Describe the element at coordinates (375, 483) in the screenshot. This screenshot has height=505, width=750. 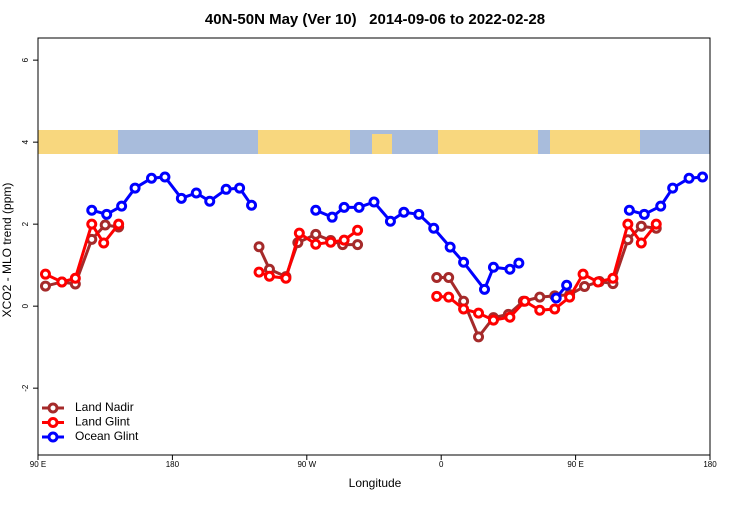
I see `x-axis-label: Longitude` at that location.